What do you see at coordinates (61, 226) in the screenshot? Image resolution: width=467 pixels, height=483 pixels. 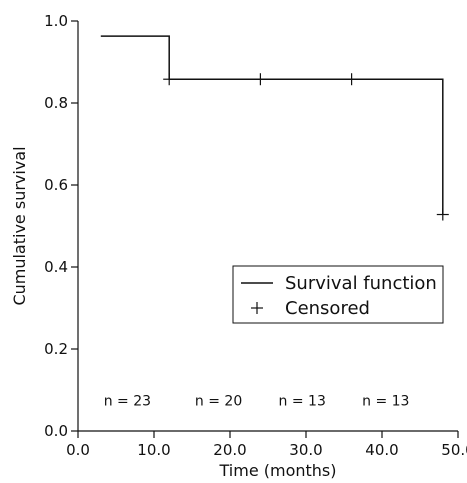 I see `y-ticks: 0.0 0.2 0.4 0.6 0.8 1.0` at bounding box center [61, 226].